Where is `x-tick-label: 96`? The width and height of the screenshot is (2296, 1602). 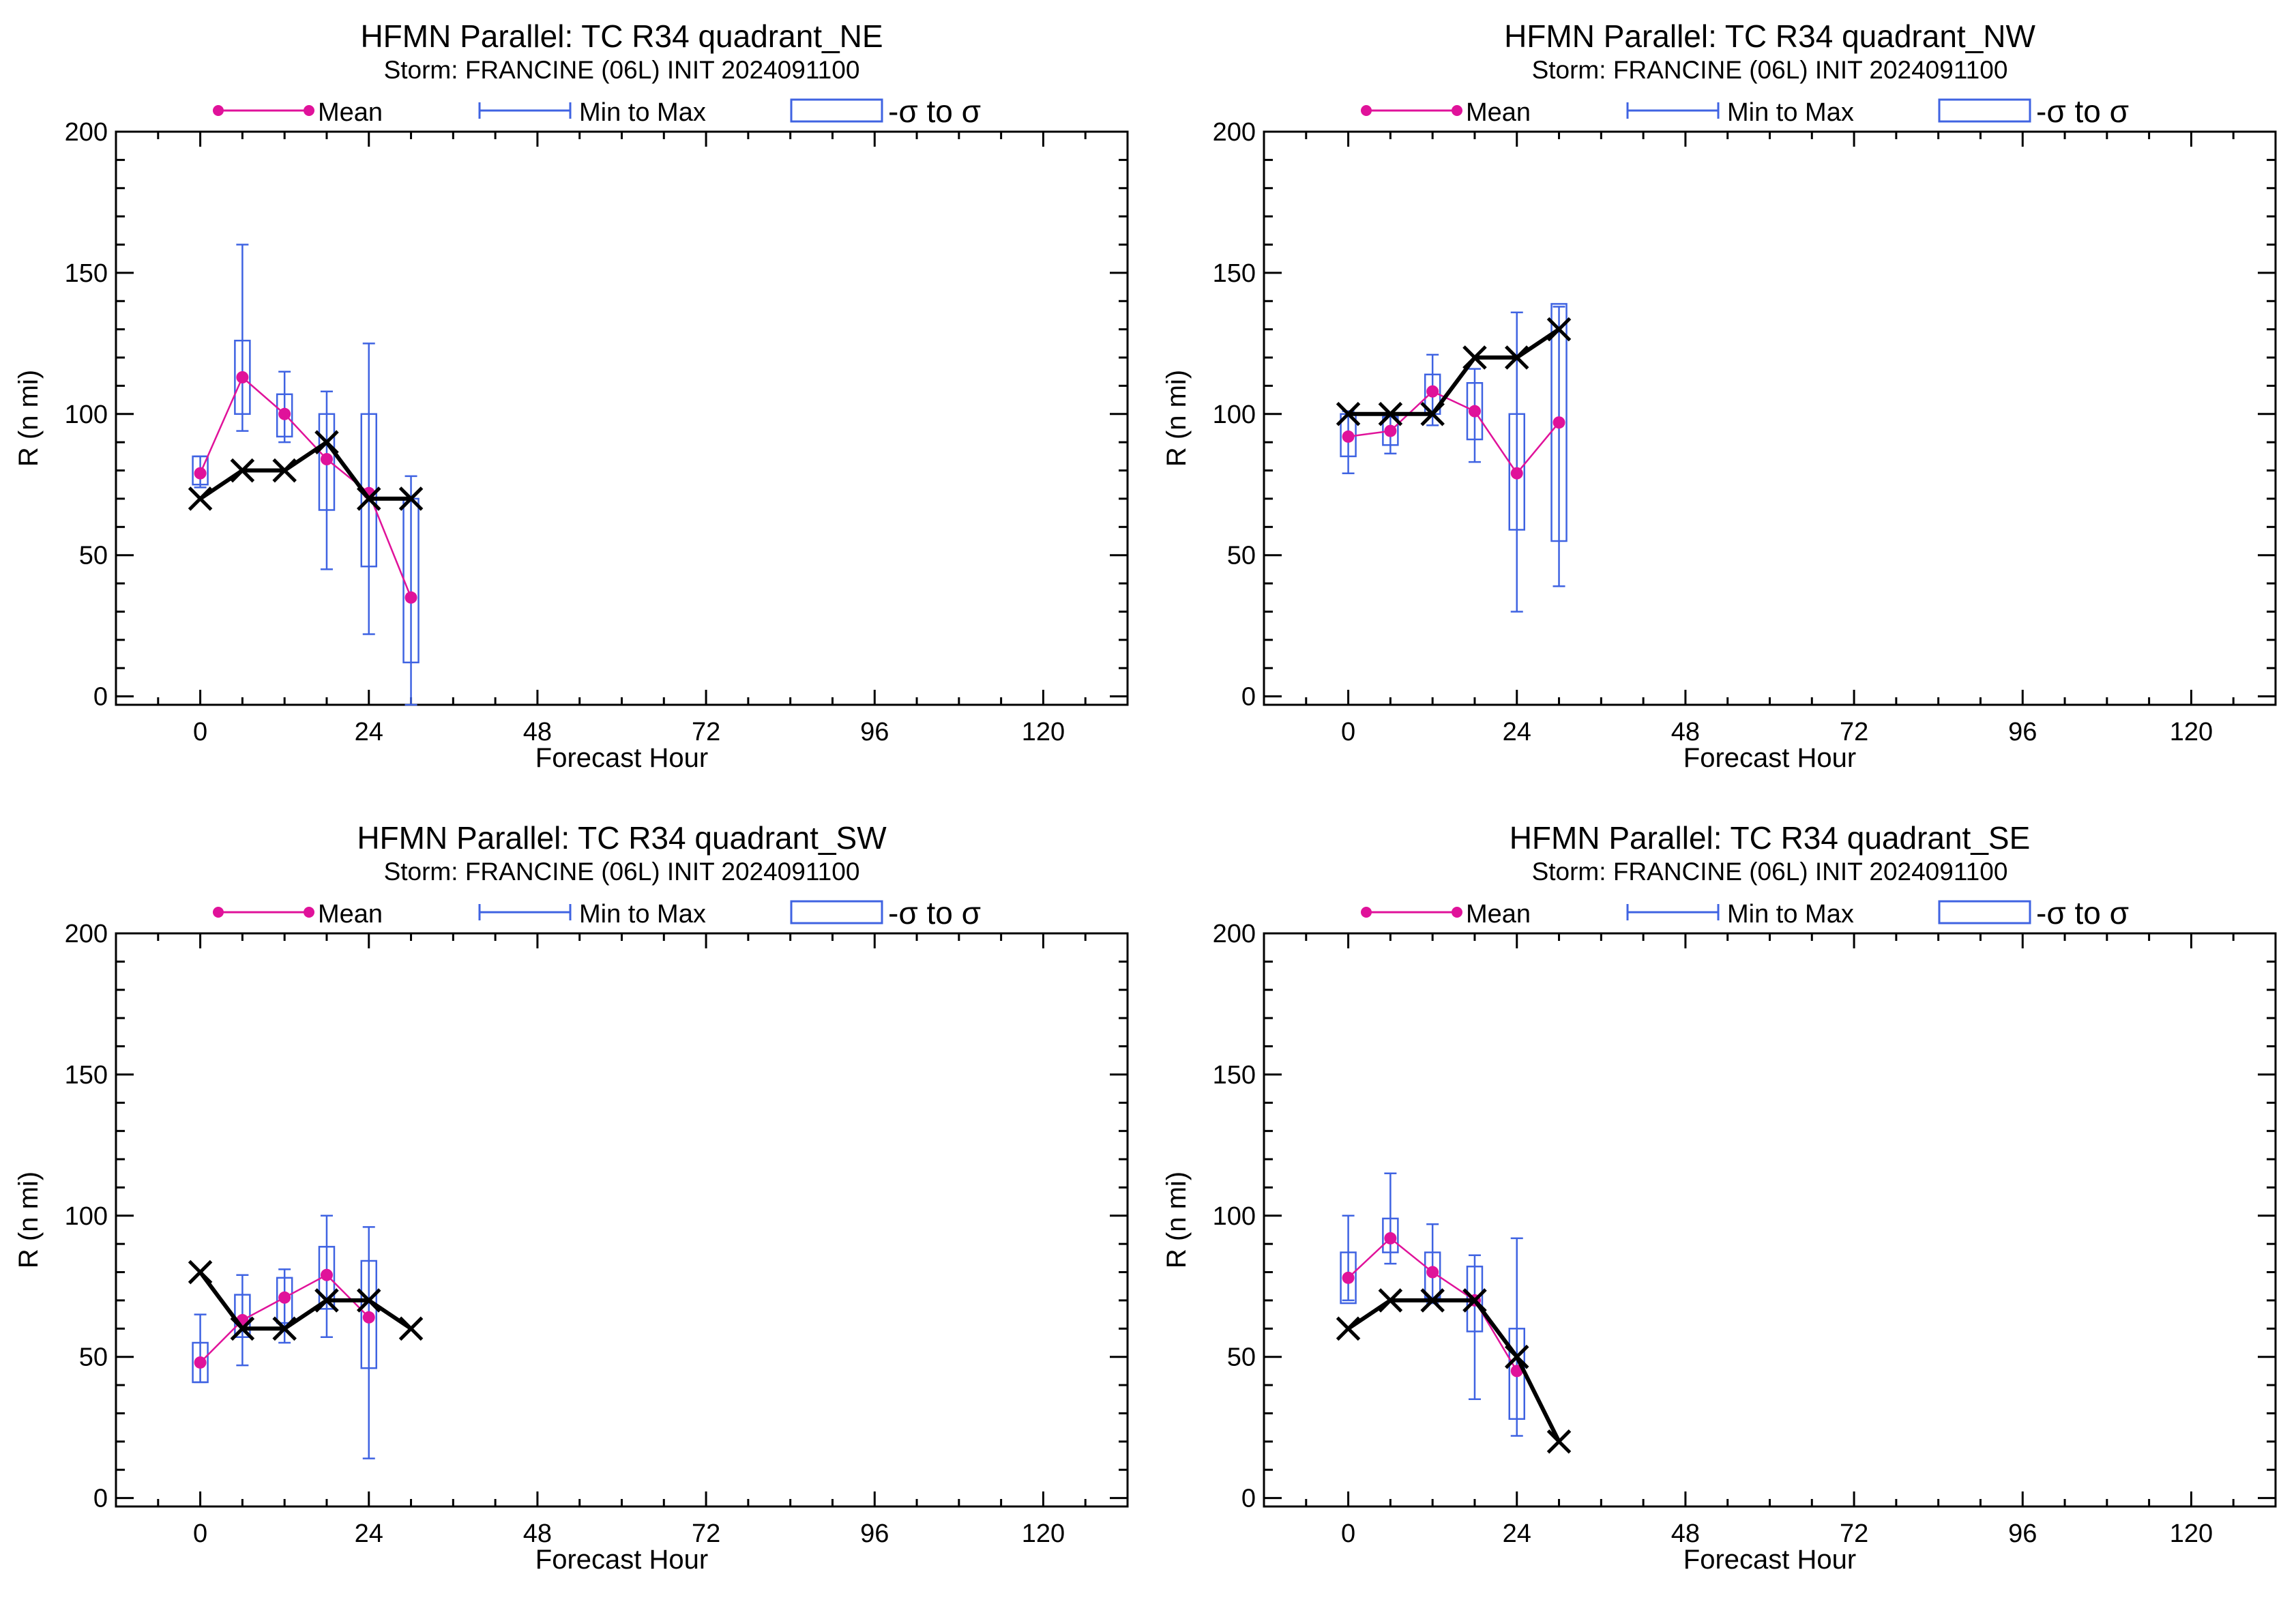
x-tick-label: 96 is located at coordinates (2023, 732).